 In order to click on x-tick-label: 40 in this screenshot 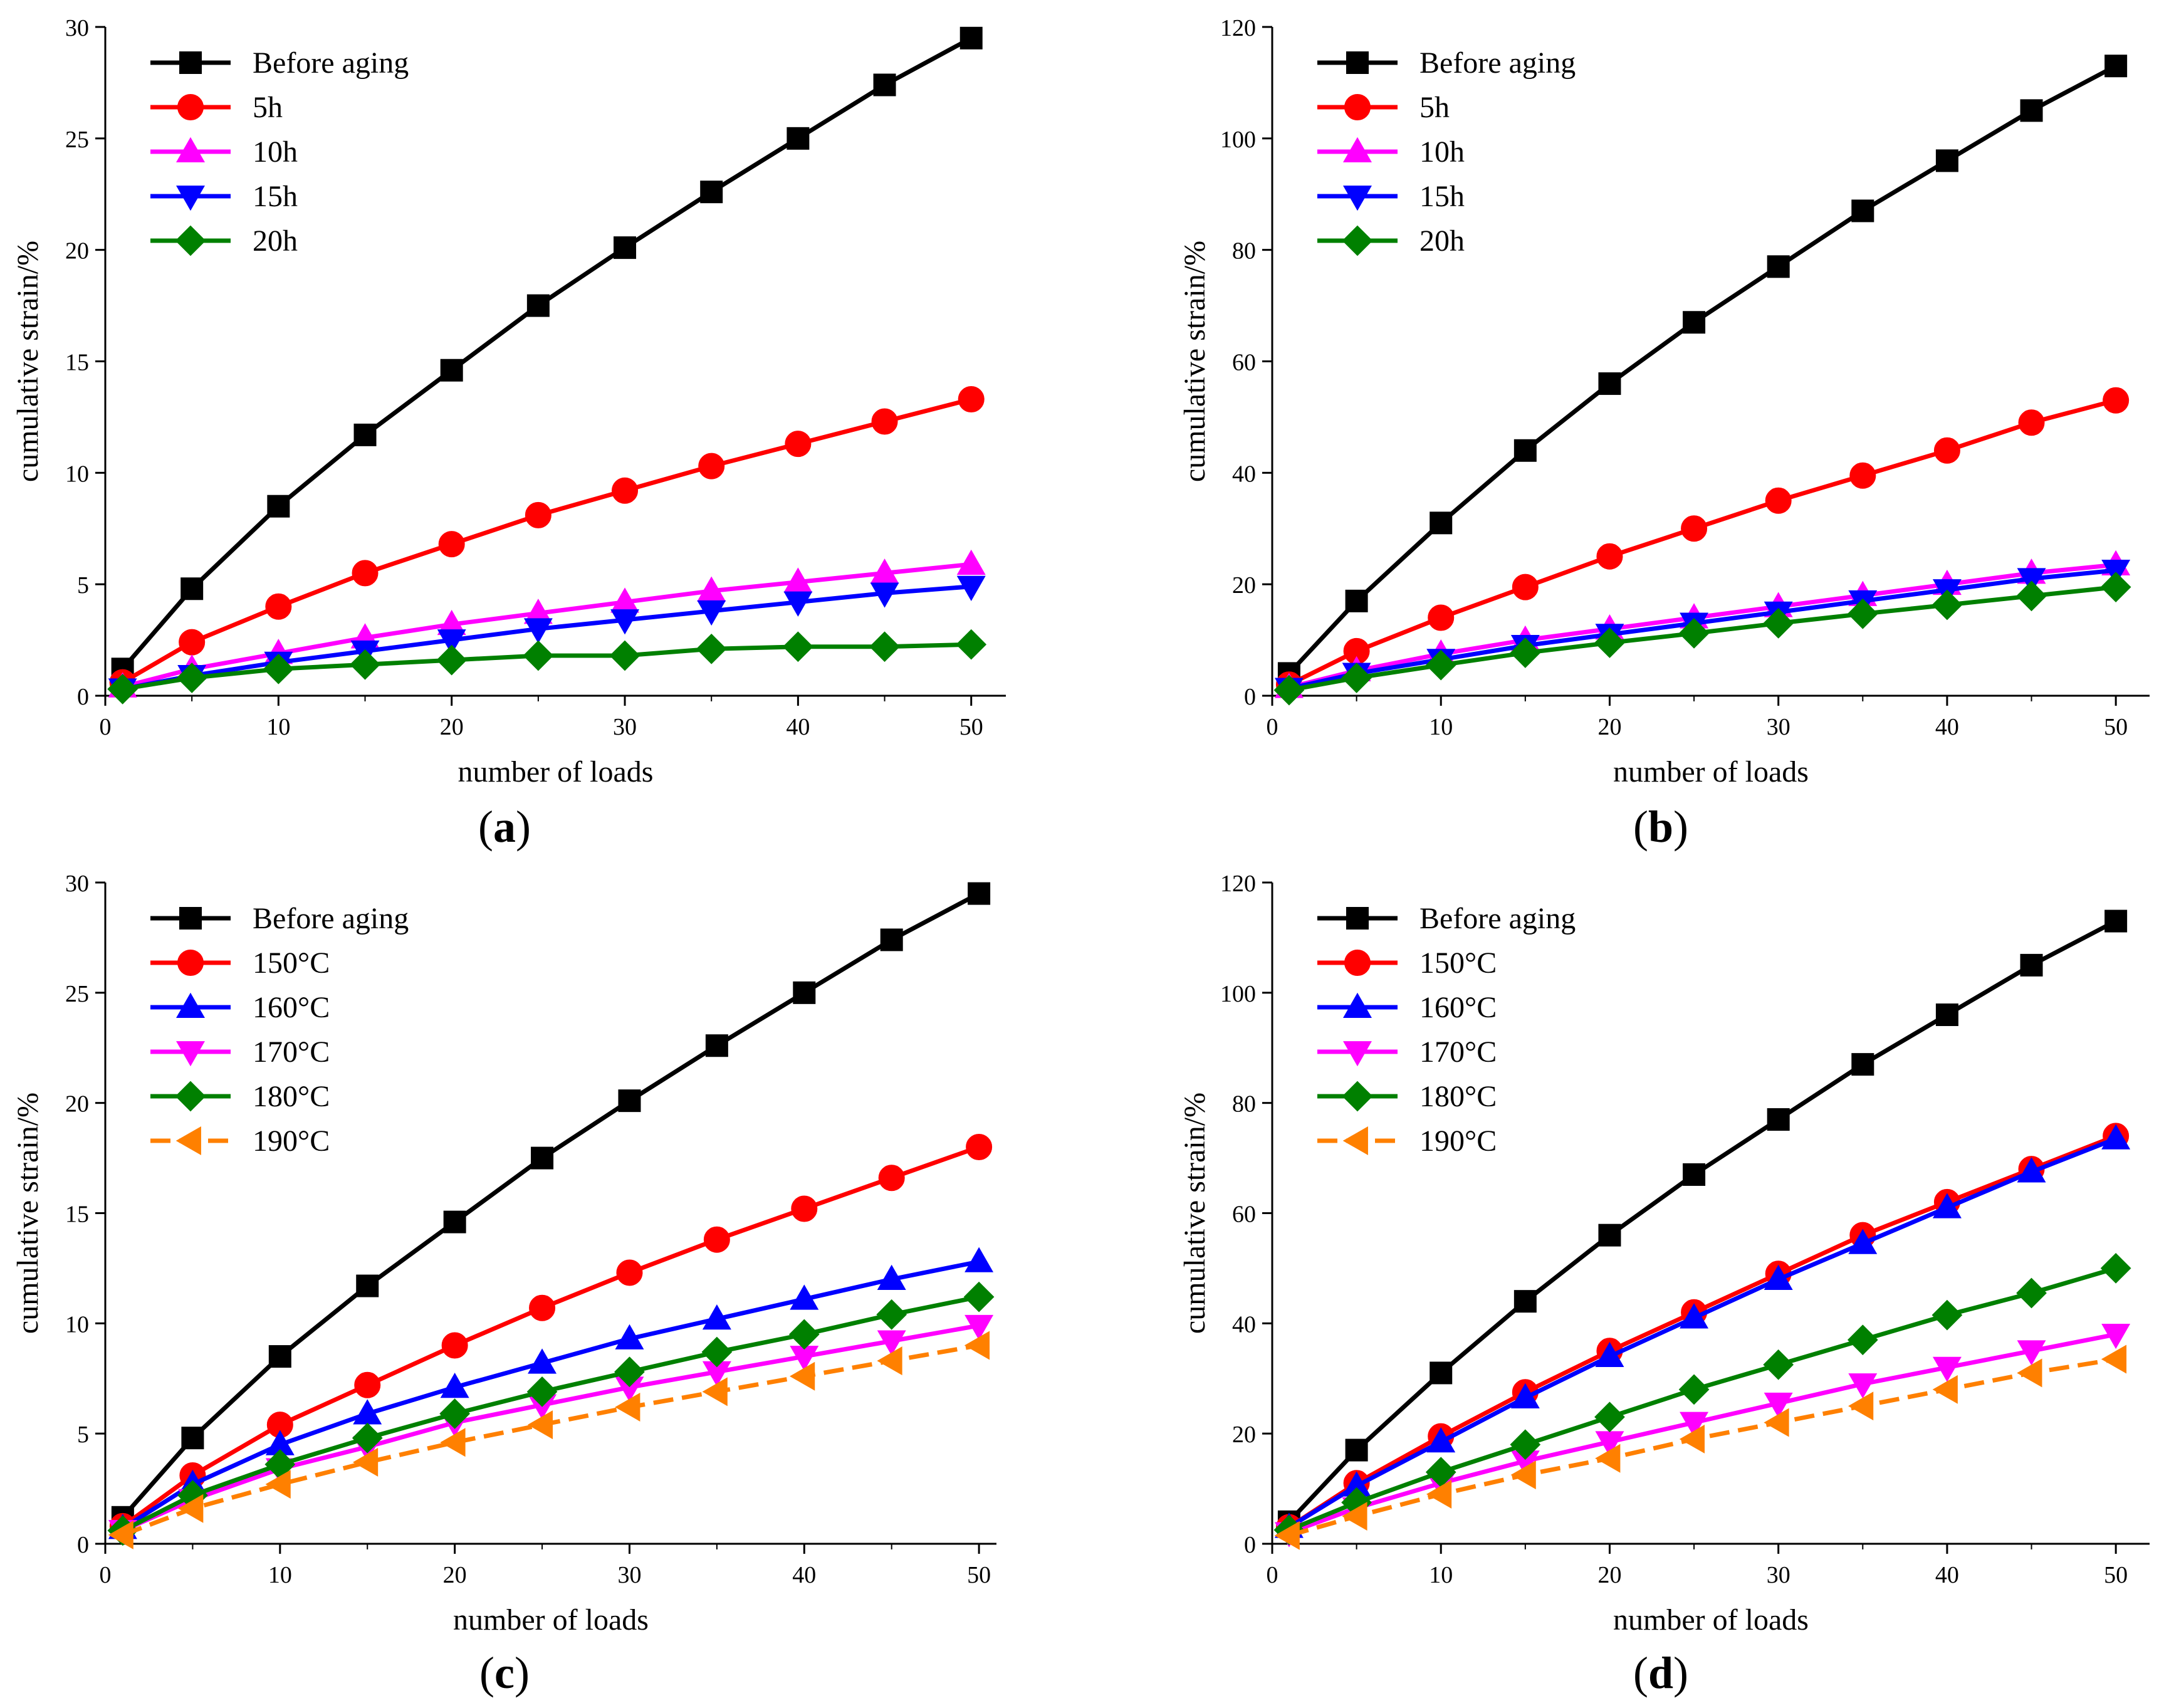, I will do `click(1947, 727)`.